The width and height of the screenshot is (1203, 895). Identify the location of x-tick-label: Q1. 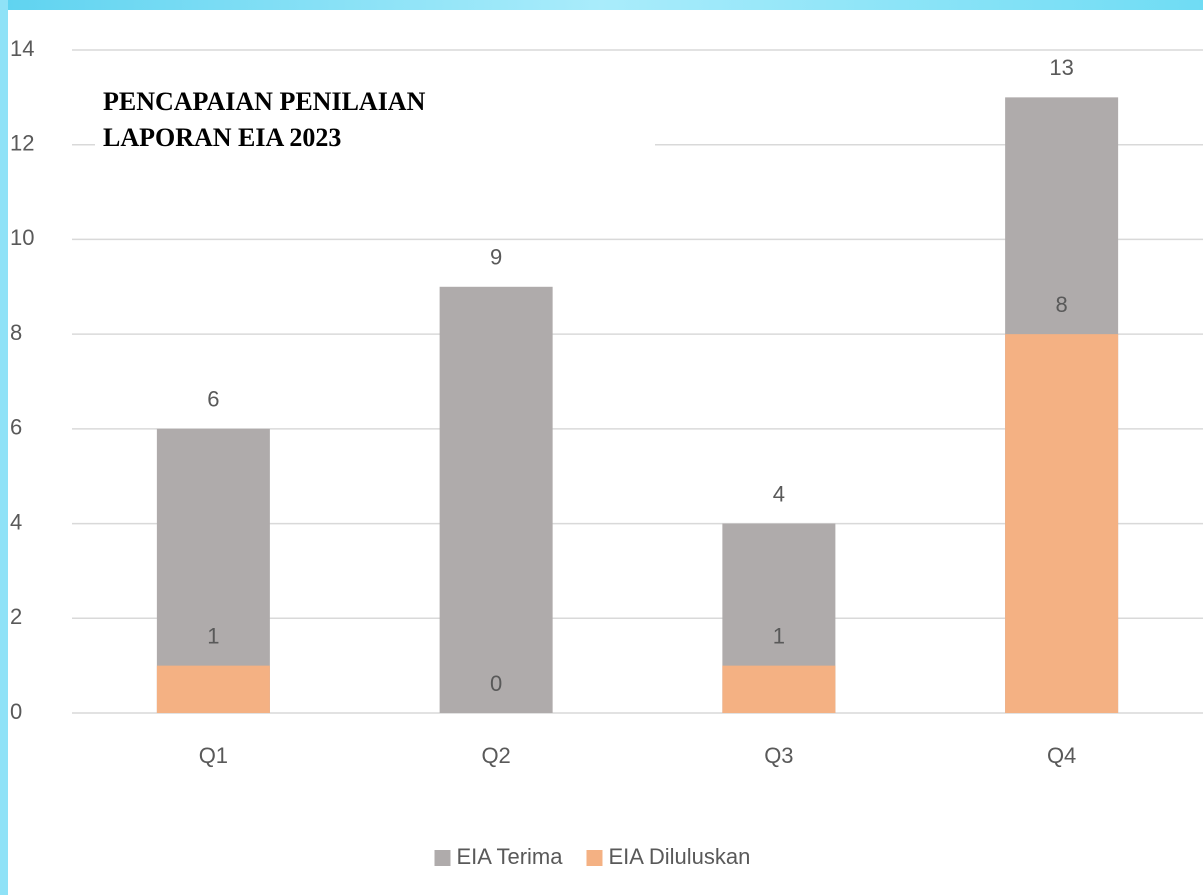
(213, 755).